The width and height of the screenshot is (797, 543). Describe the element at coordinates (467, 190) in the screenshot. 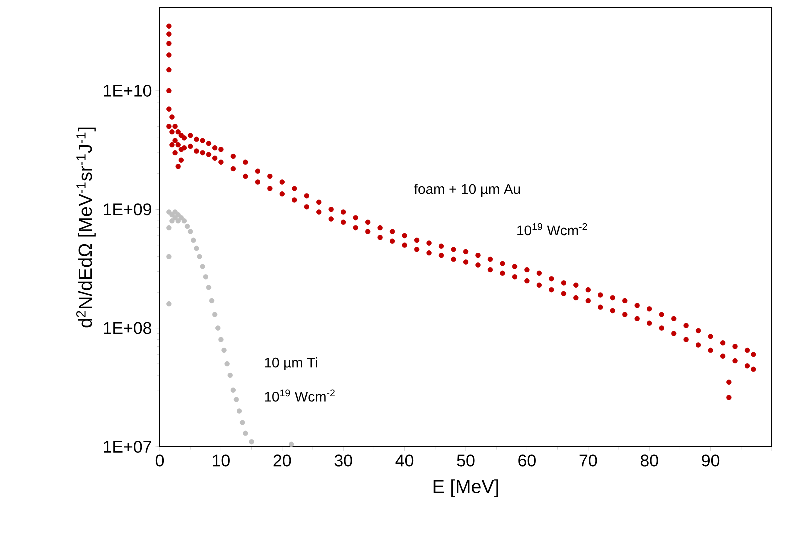

I see `annotation: foam + 10 µm Au` at that location.